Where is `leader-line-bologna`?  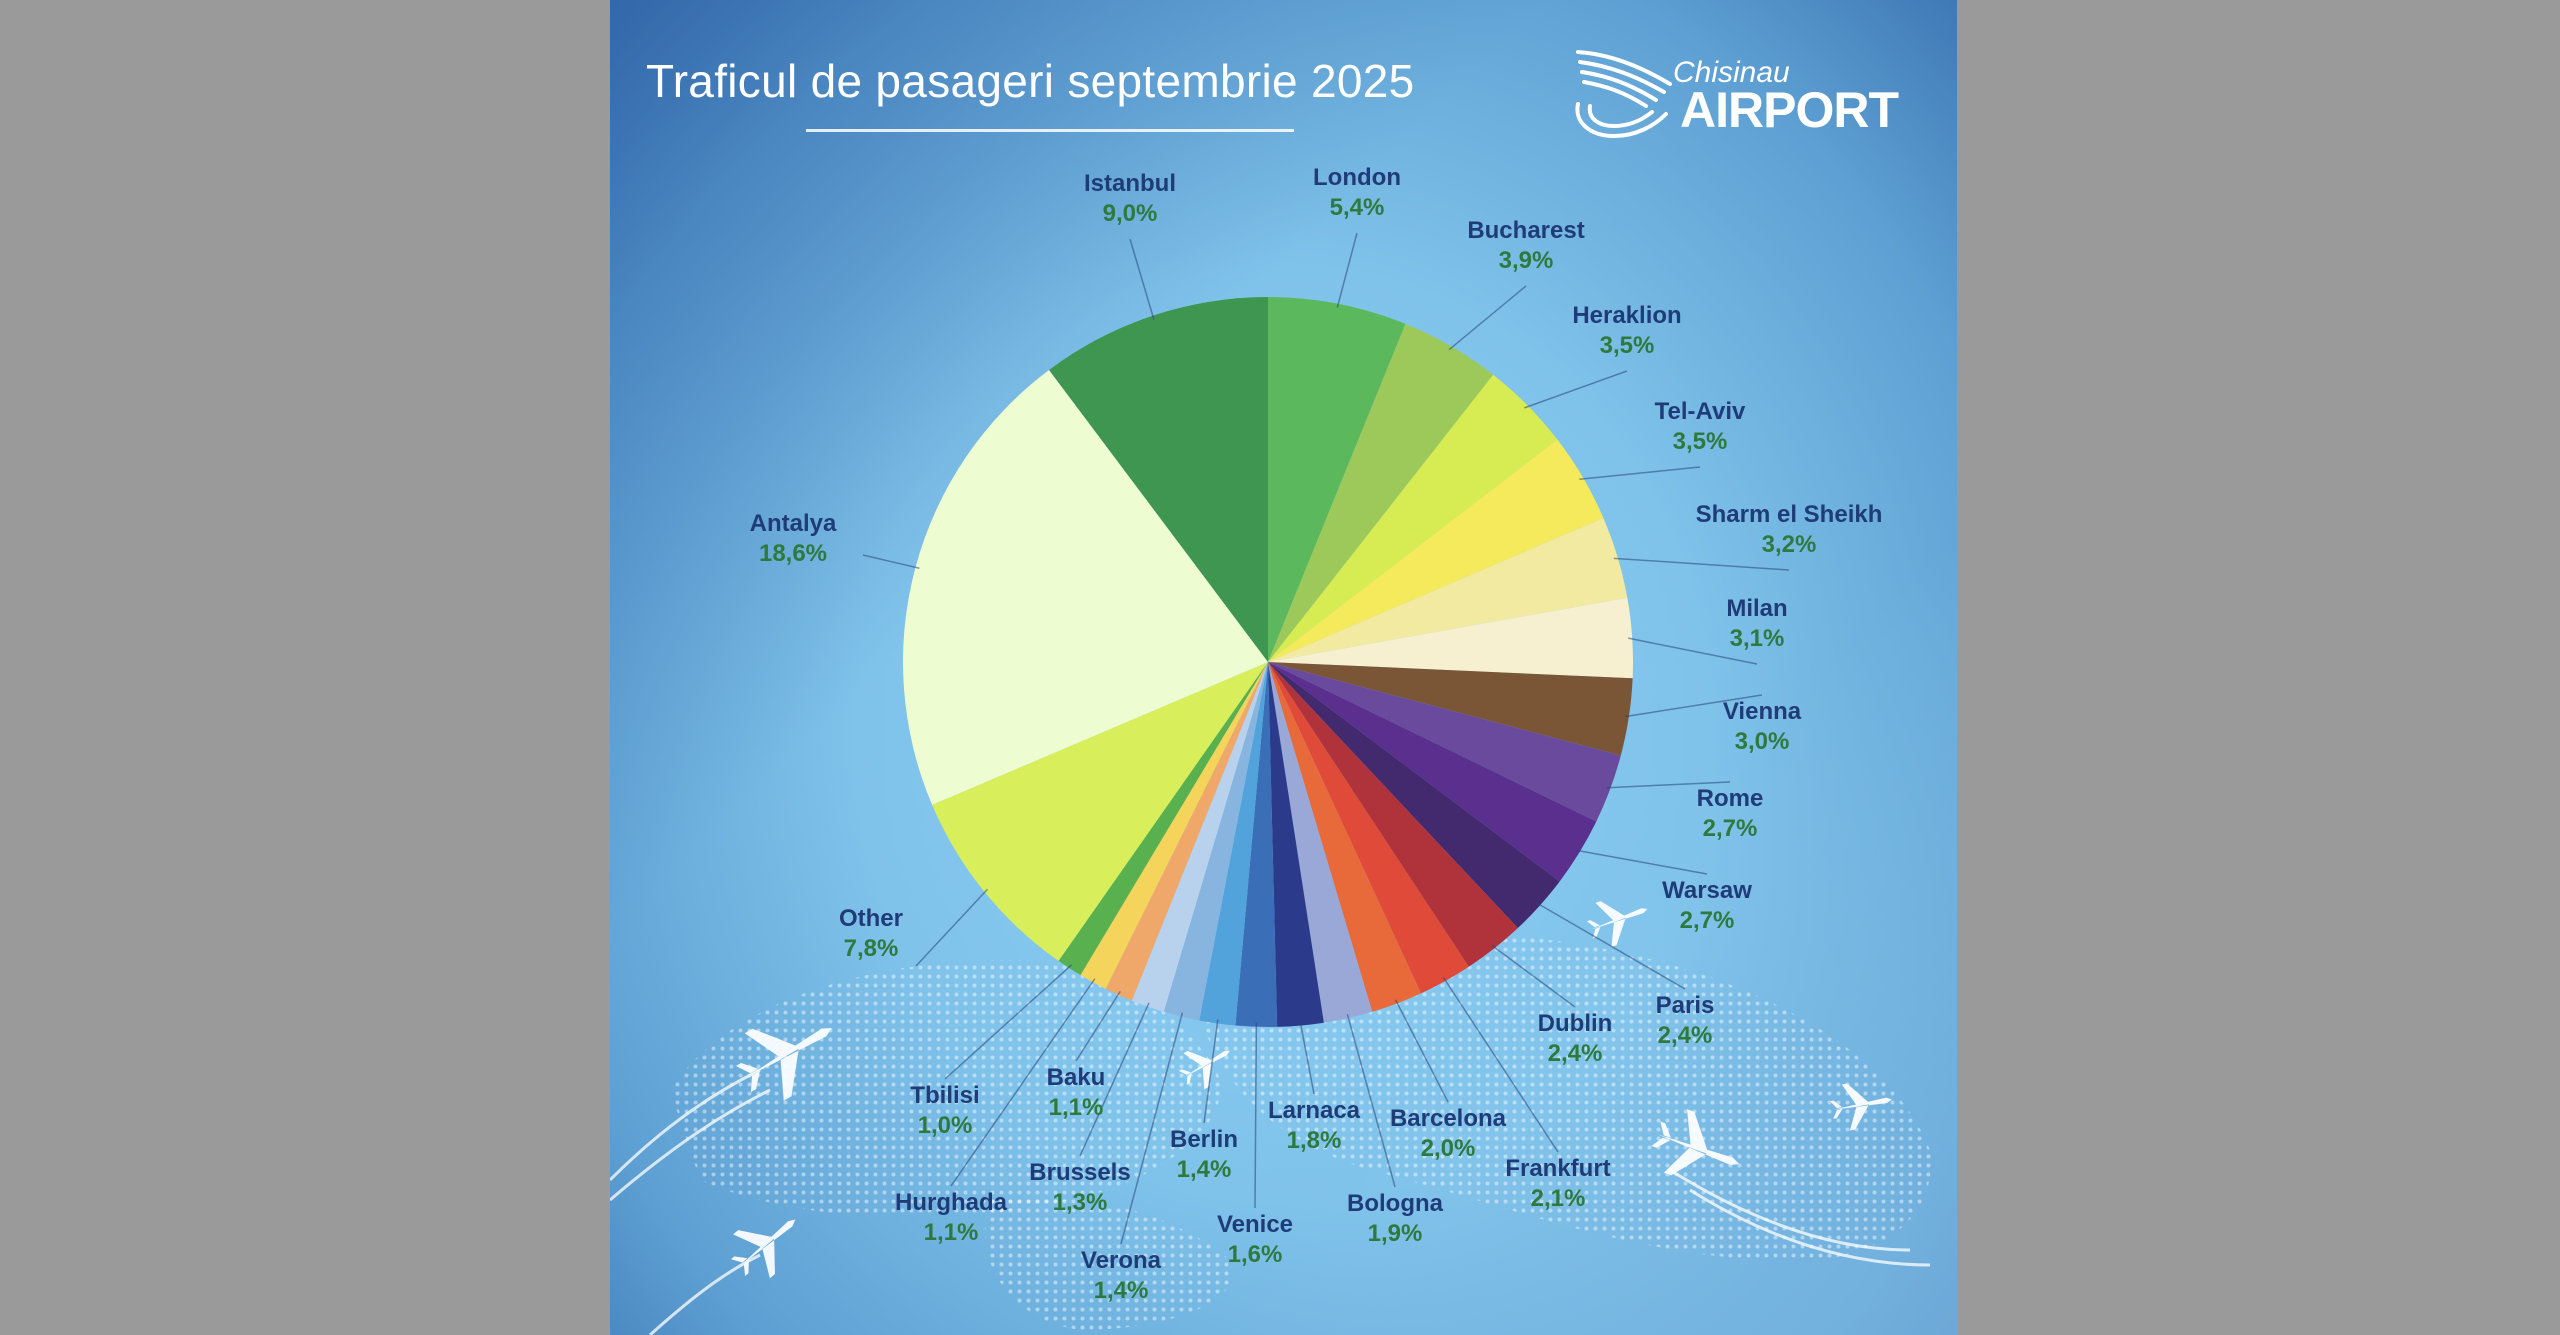 leader-line-bologna is located at coordinates (1371, 1100).